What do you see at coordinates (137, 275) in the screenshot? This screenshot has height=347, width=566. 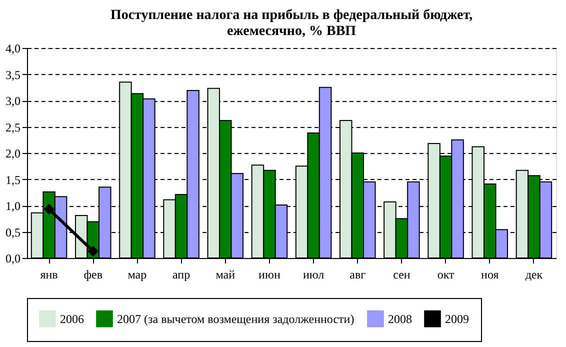 I see `x-tick-label: мар` at bounding box center [137, 275].